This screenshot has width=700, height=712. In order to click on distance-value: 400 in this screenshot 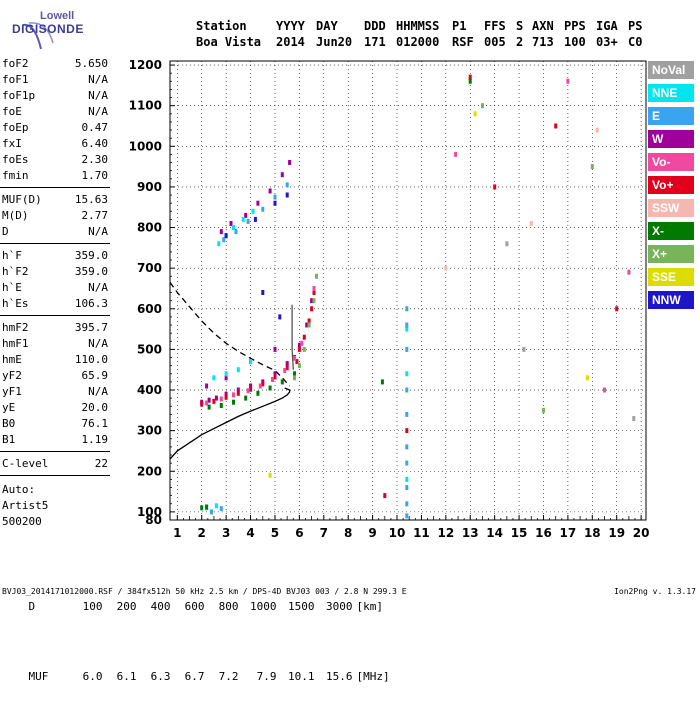, I will do `click(160, 606)`.